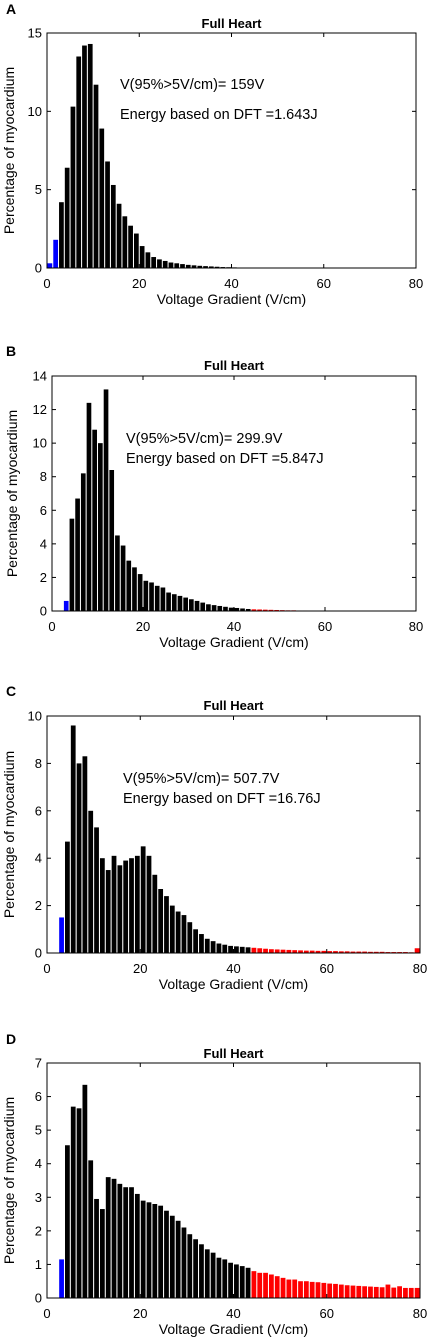 Image resolution: width=432 pixels, height=1339 pixels. What do you see at coordinates (234, 626) in the screenshot?
I see `x-tick-label: 40` at bounding box center [234, 626].